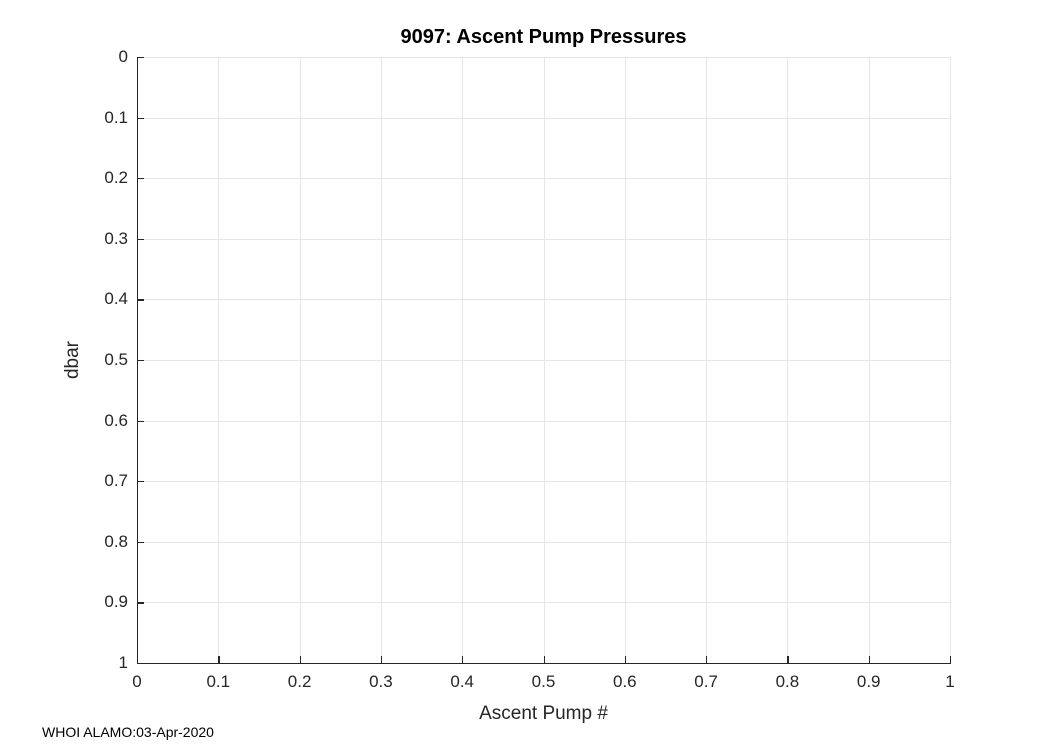 The image size is (1050, 750). What do you see at coordinates (116, 299) in the screenshot?
I see `y-tick-label: 0.4` at bounding box center [116, 299].